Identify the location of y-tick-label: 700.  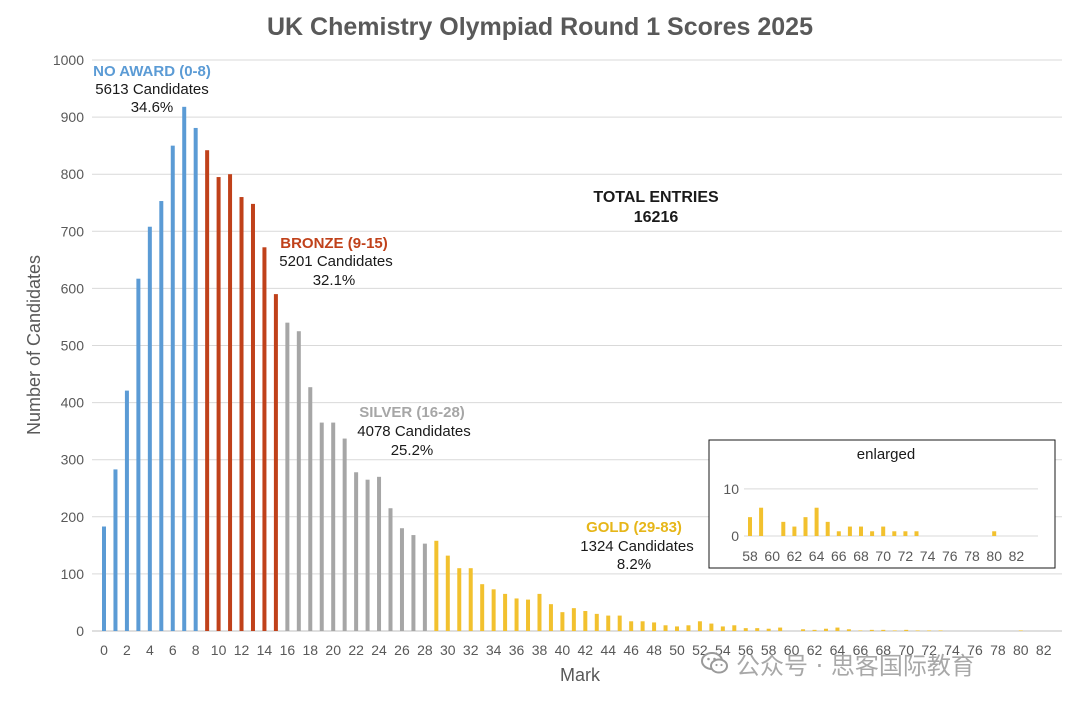
(73, 231).